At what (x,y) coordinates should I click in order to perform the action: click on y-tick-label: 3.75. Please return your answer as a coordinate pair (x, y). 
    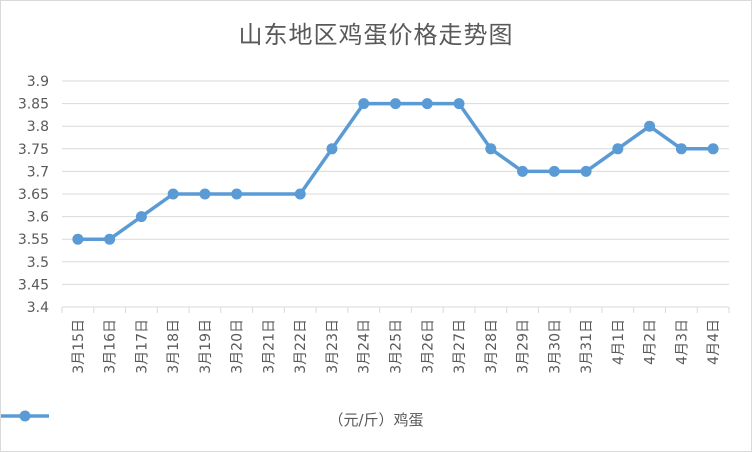
    Looking at the image, I should click on (33, 150).